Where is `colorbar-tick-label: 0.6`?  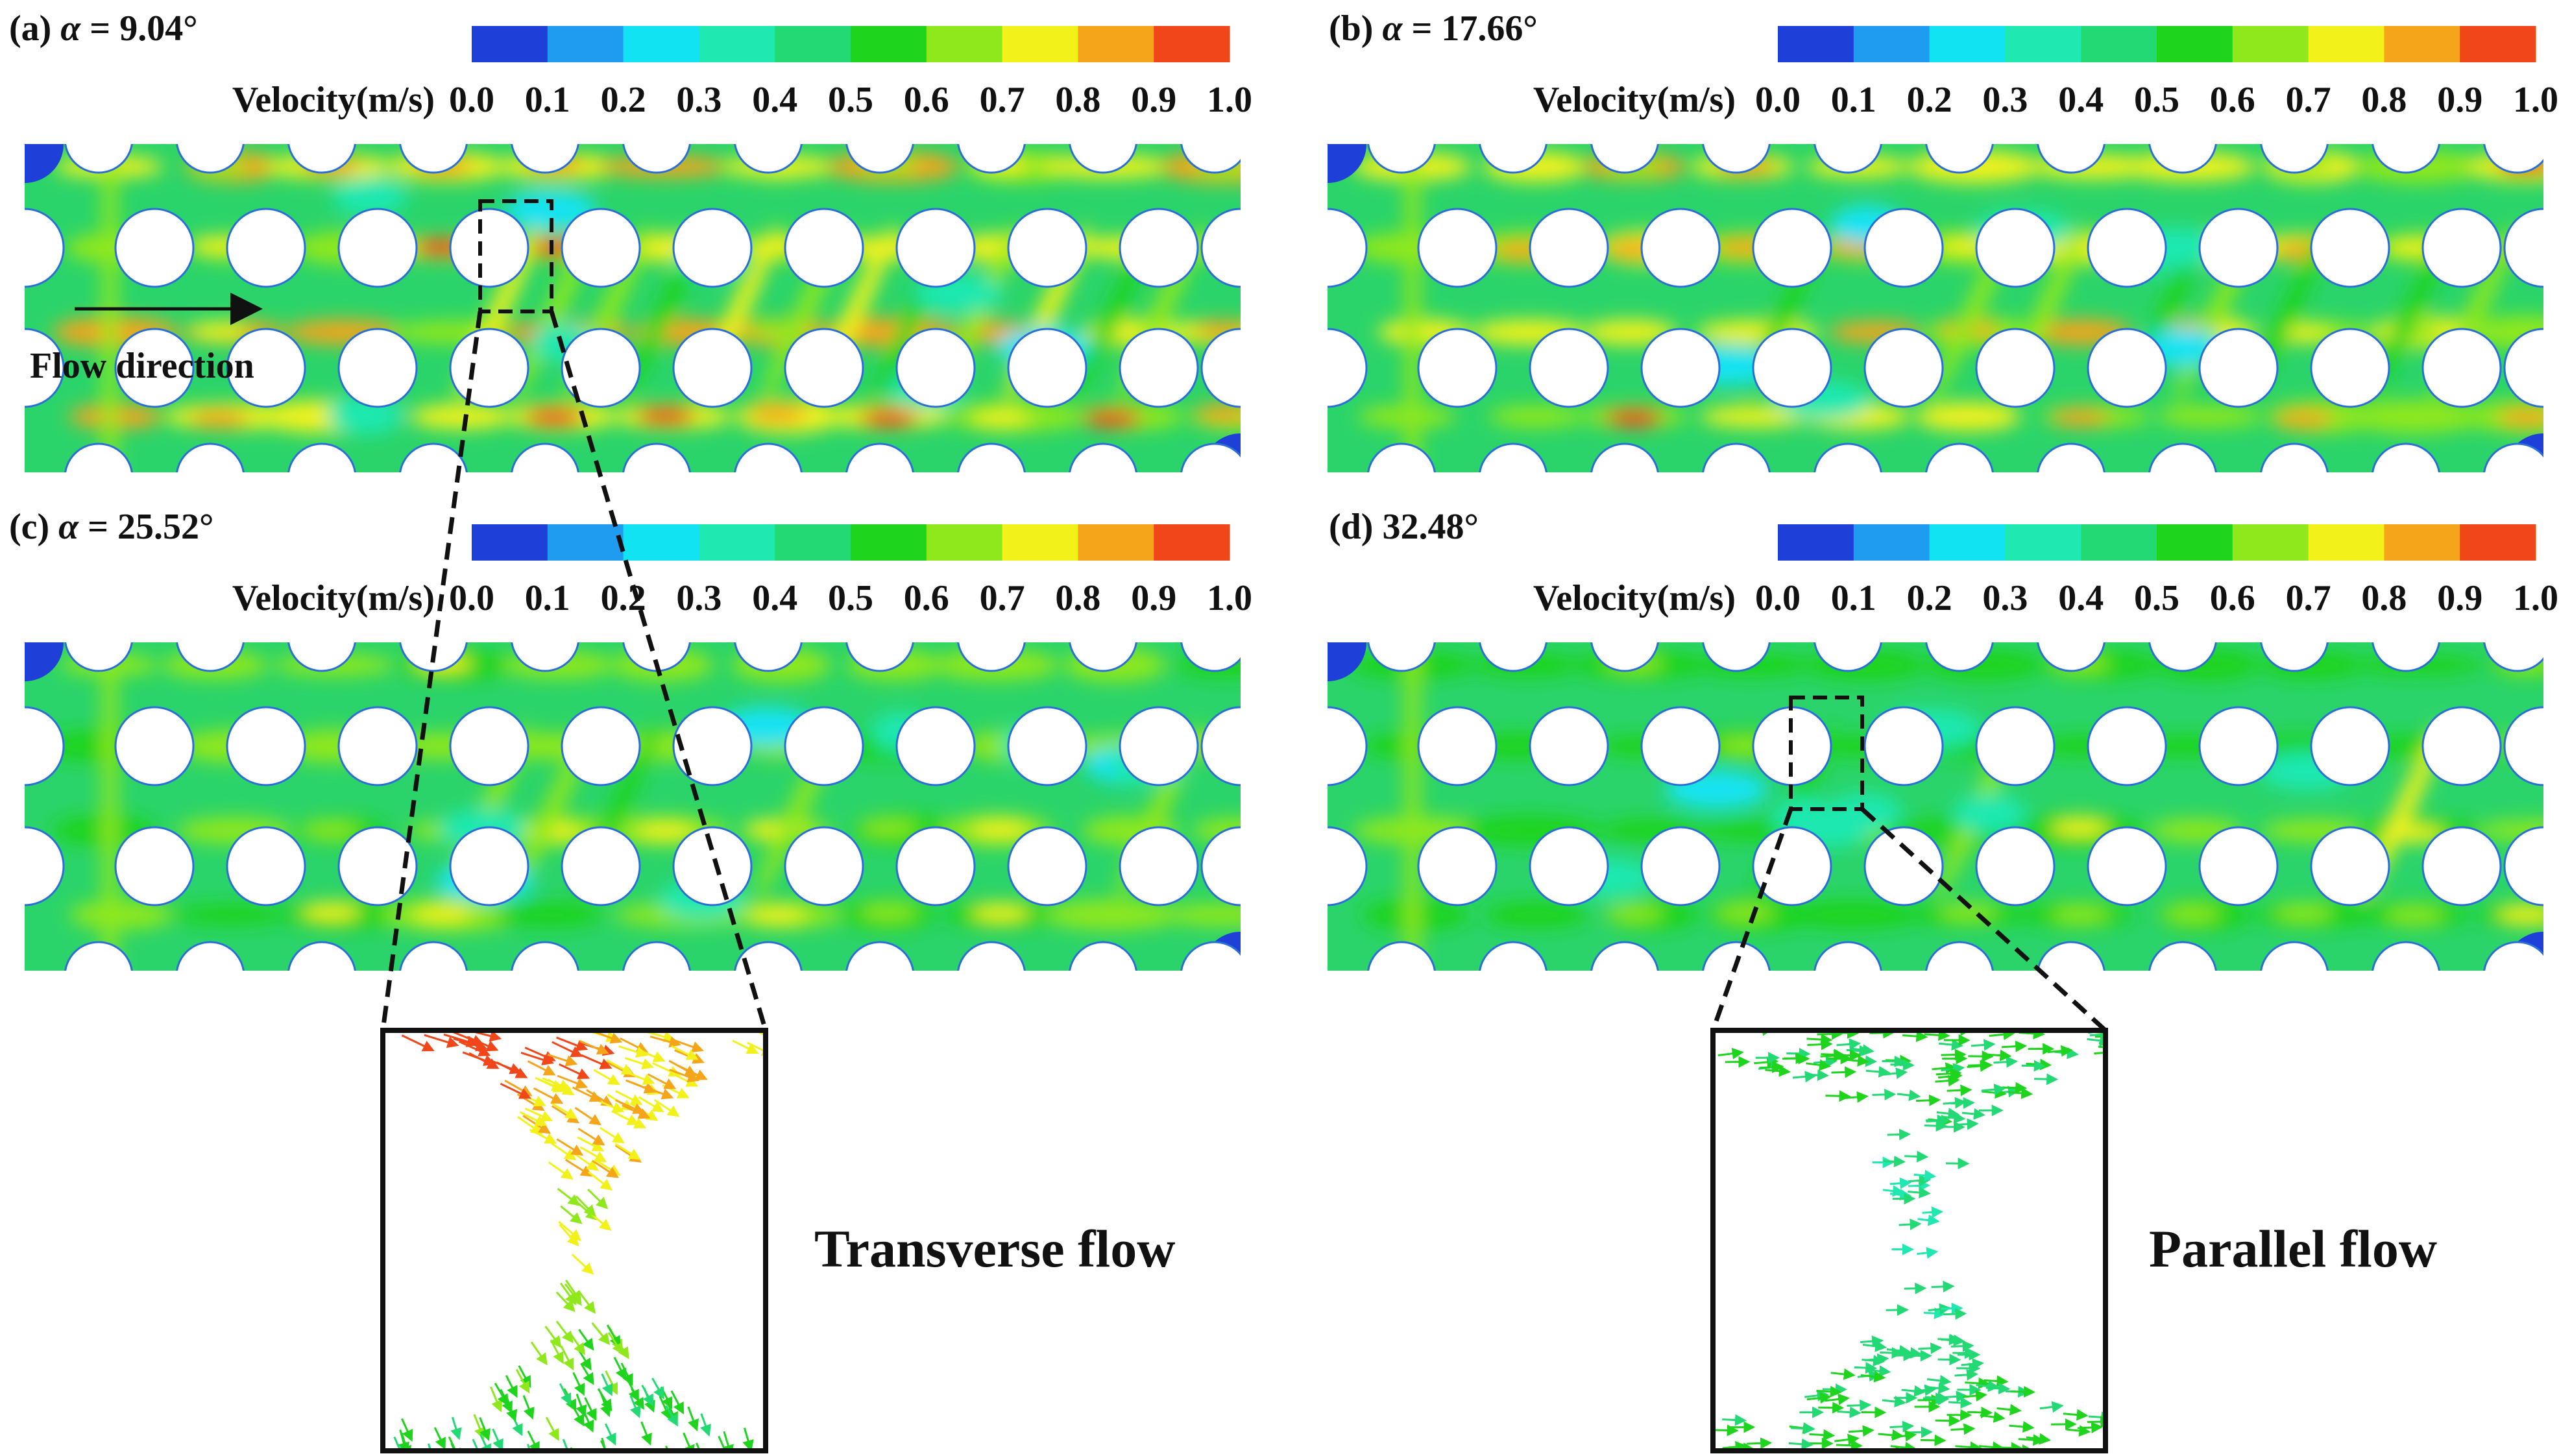
colorbar-tick-label: 0.6 is located at coordinates (2232, 598).